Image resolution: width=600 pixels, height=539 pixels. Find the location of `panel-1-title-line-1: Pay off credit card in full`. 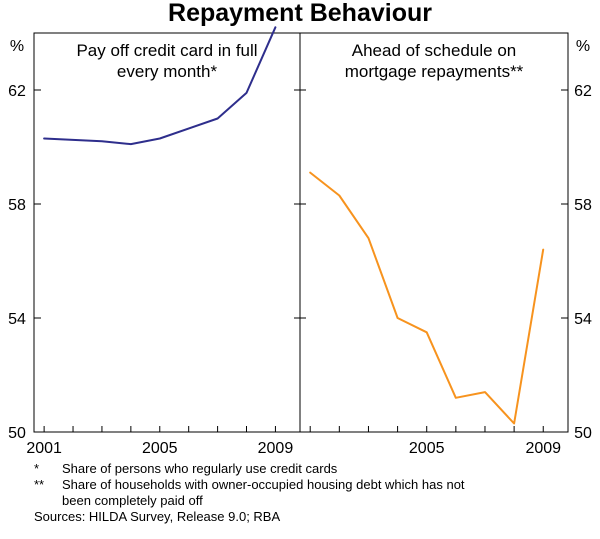

panel-1-title-line-1: Pay off credit card in full is located at coordinates (166, 50).